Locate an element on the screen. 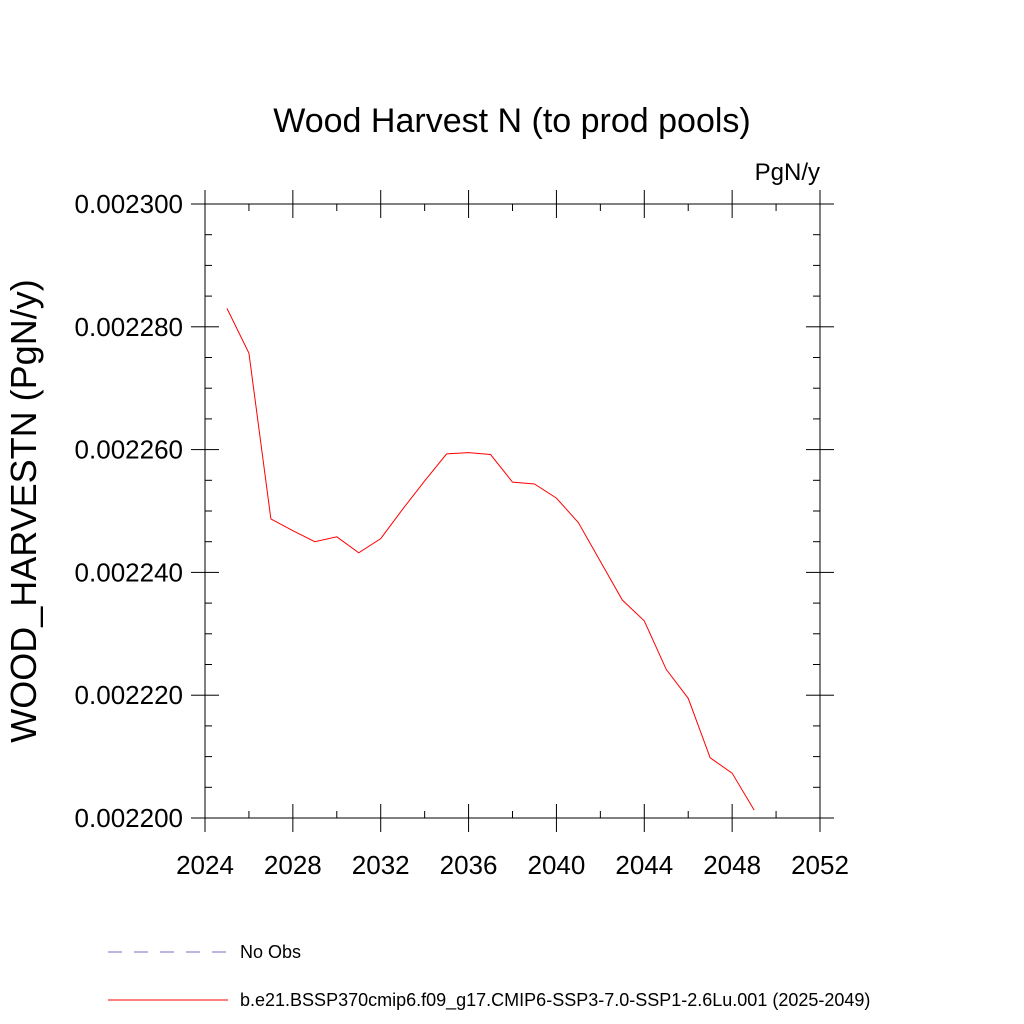 The height and width of the screenshot is (1024, 1024). x-tick-label: 2028 is located at coordinates (293, 865).